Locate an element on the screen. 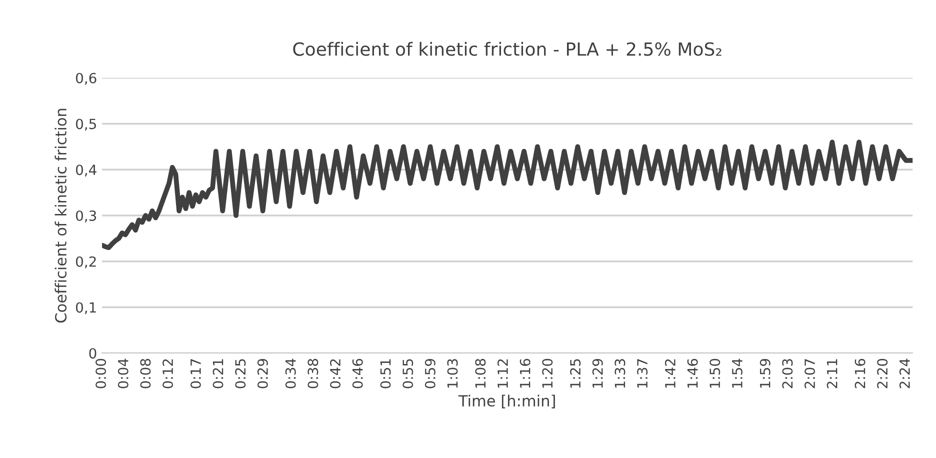  x-tick-label: 0:38 is located at coordinates (313, 373).